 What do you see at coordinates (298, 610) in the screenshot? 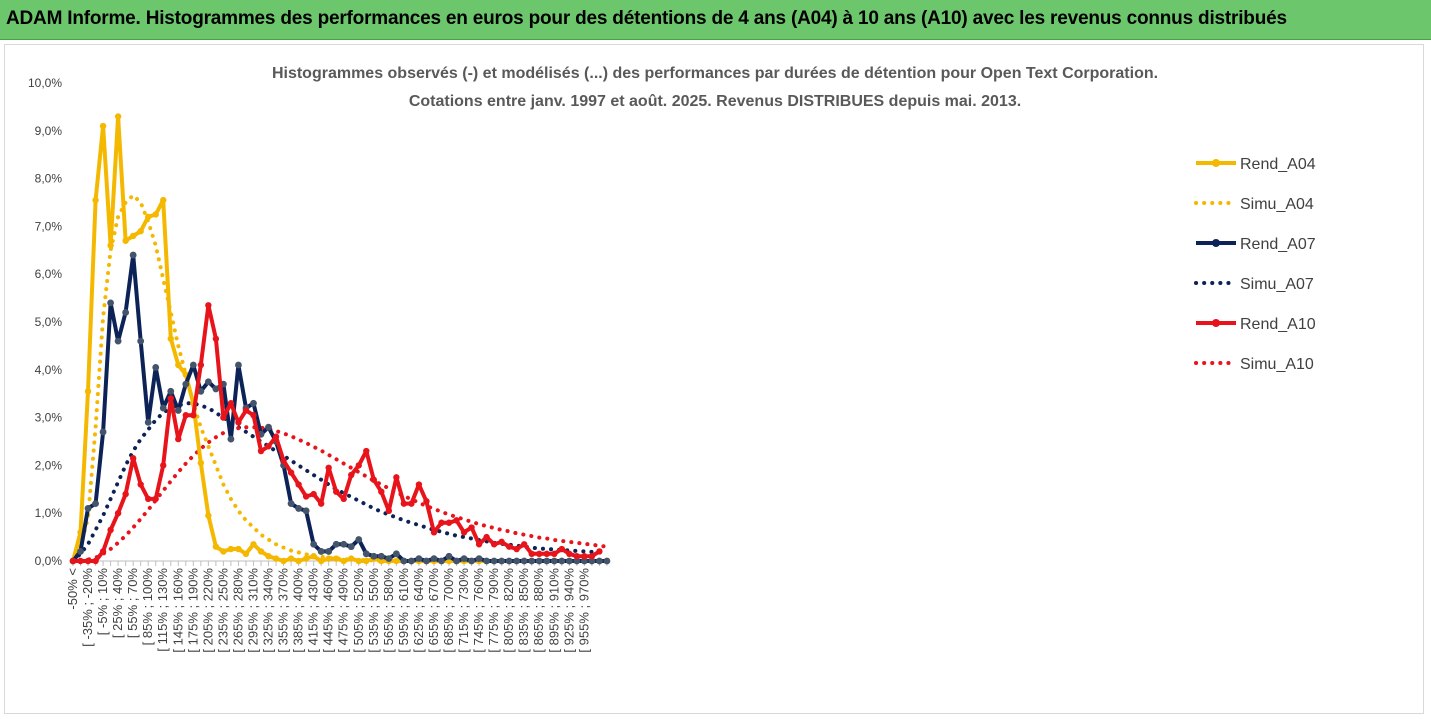
I see `x-tick-label: [ 385% ; 400%` at bounding box center [298, 610].